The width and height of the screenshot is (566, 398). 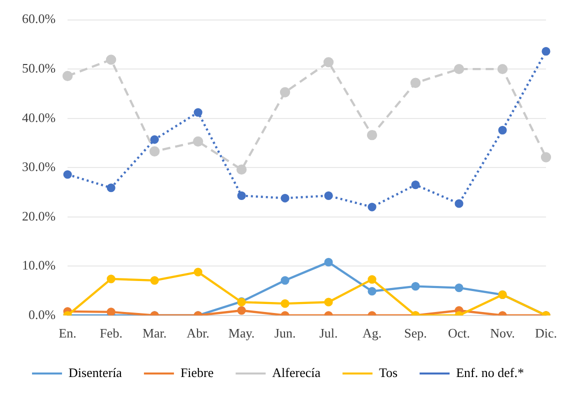 What do you see at coordinates (67, 333) in the screenshot?
I see `x-tick-label: En.` at bounding box center [67, 333].